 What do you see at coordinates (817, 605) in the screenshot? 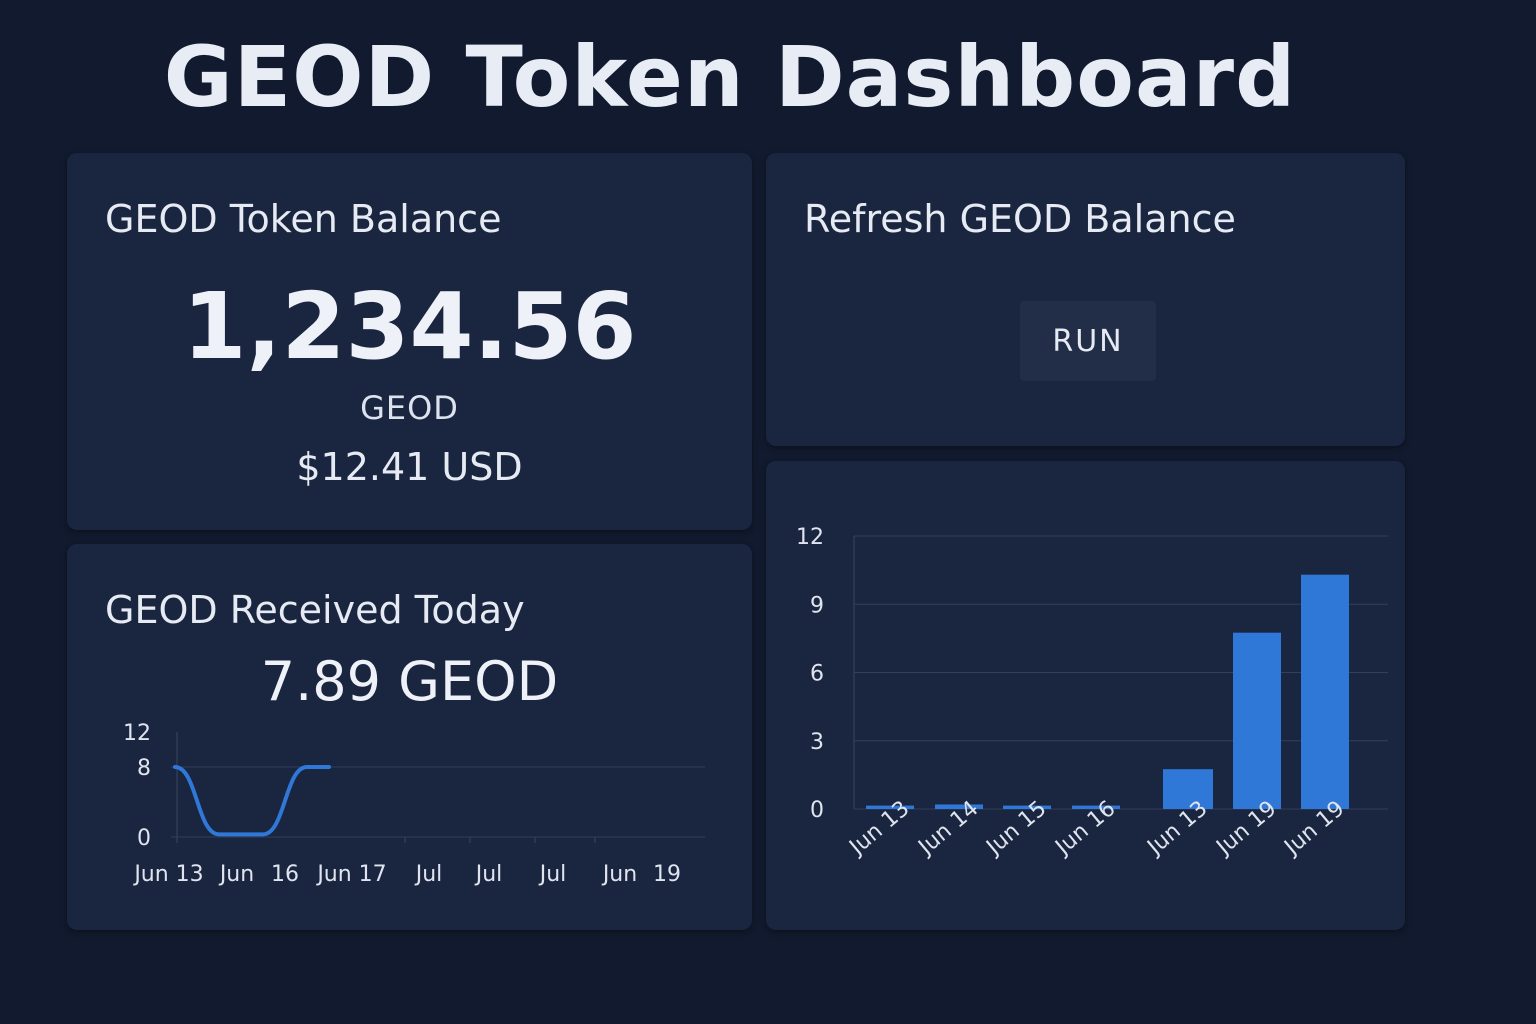
I see `bar-y-tick-label: 9` at bounding box center [817, 605].